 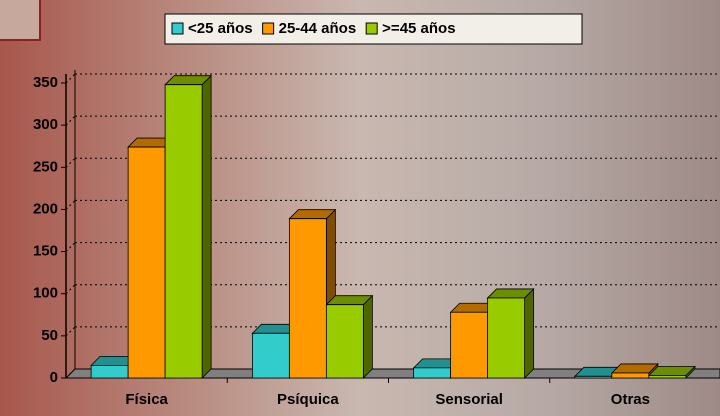 I want to click on legend-label: <25 años, so click(x=220, y=28).